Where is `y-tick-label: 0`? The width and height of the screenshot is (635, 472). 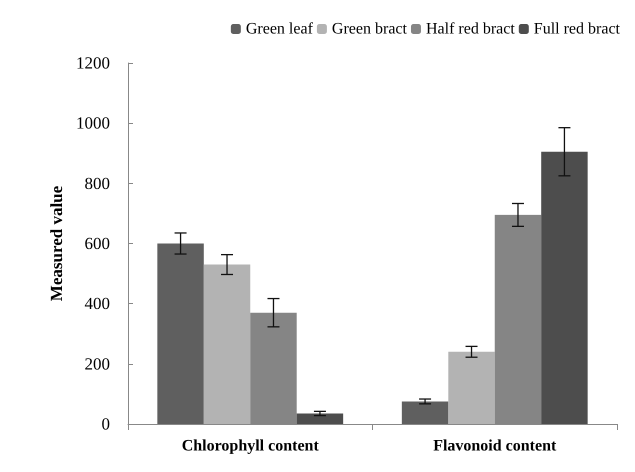 y-tick-label: 0 is located at coordinates (106, 424).